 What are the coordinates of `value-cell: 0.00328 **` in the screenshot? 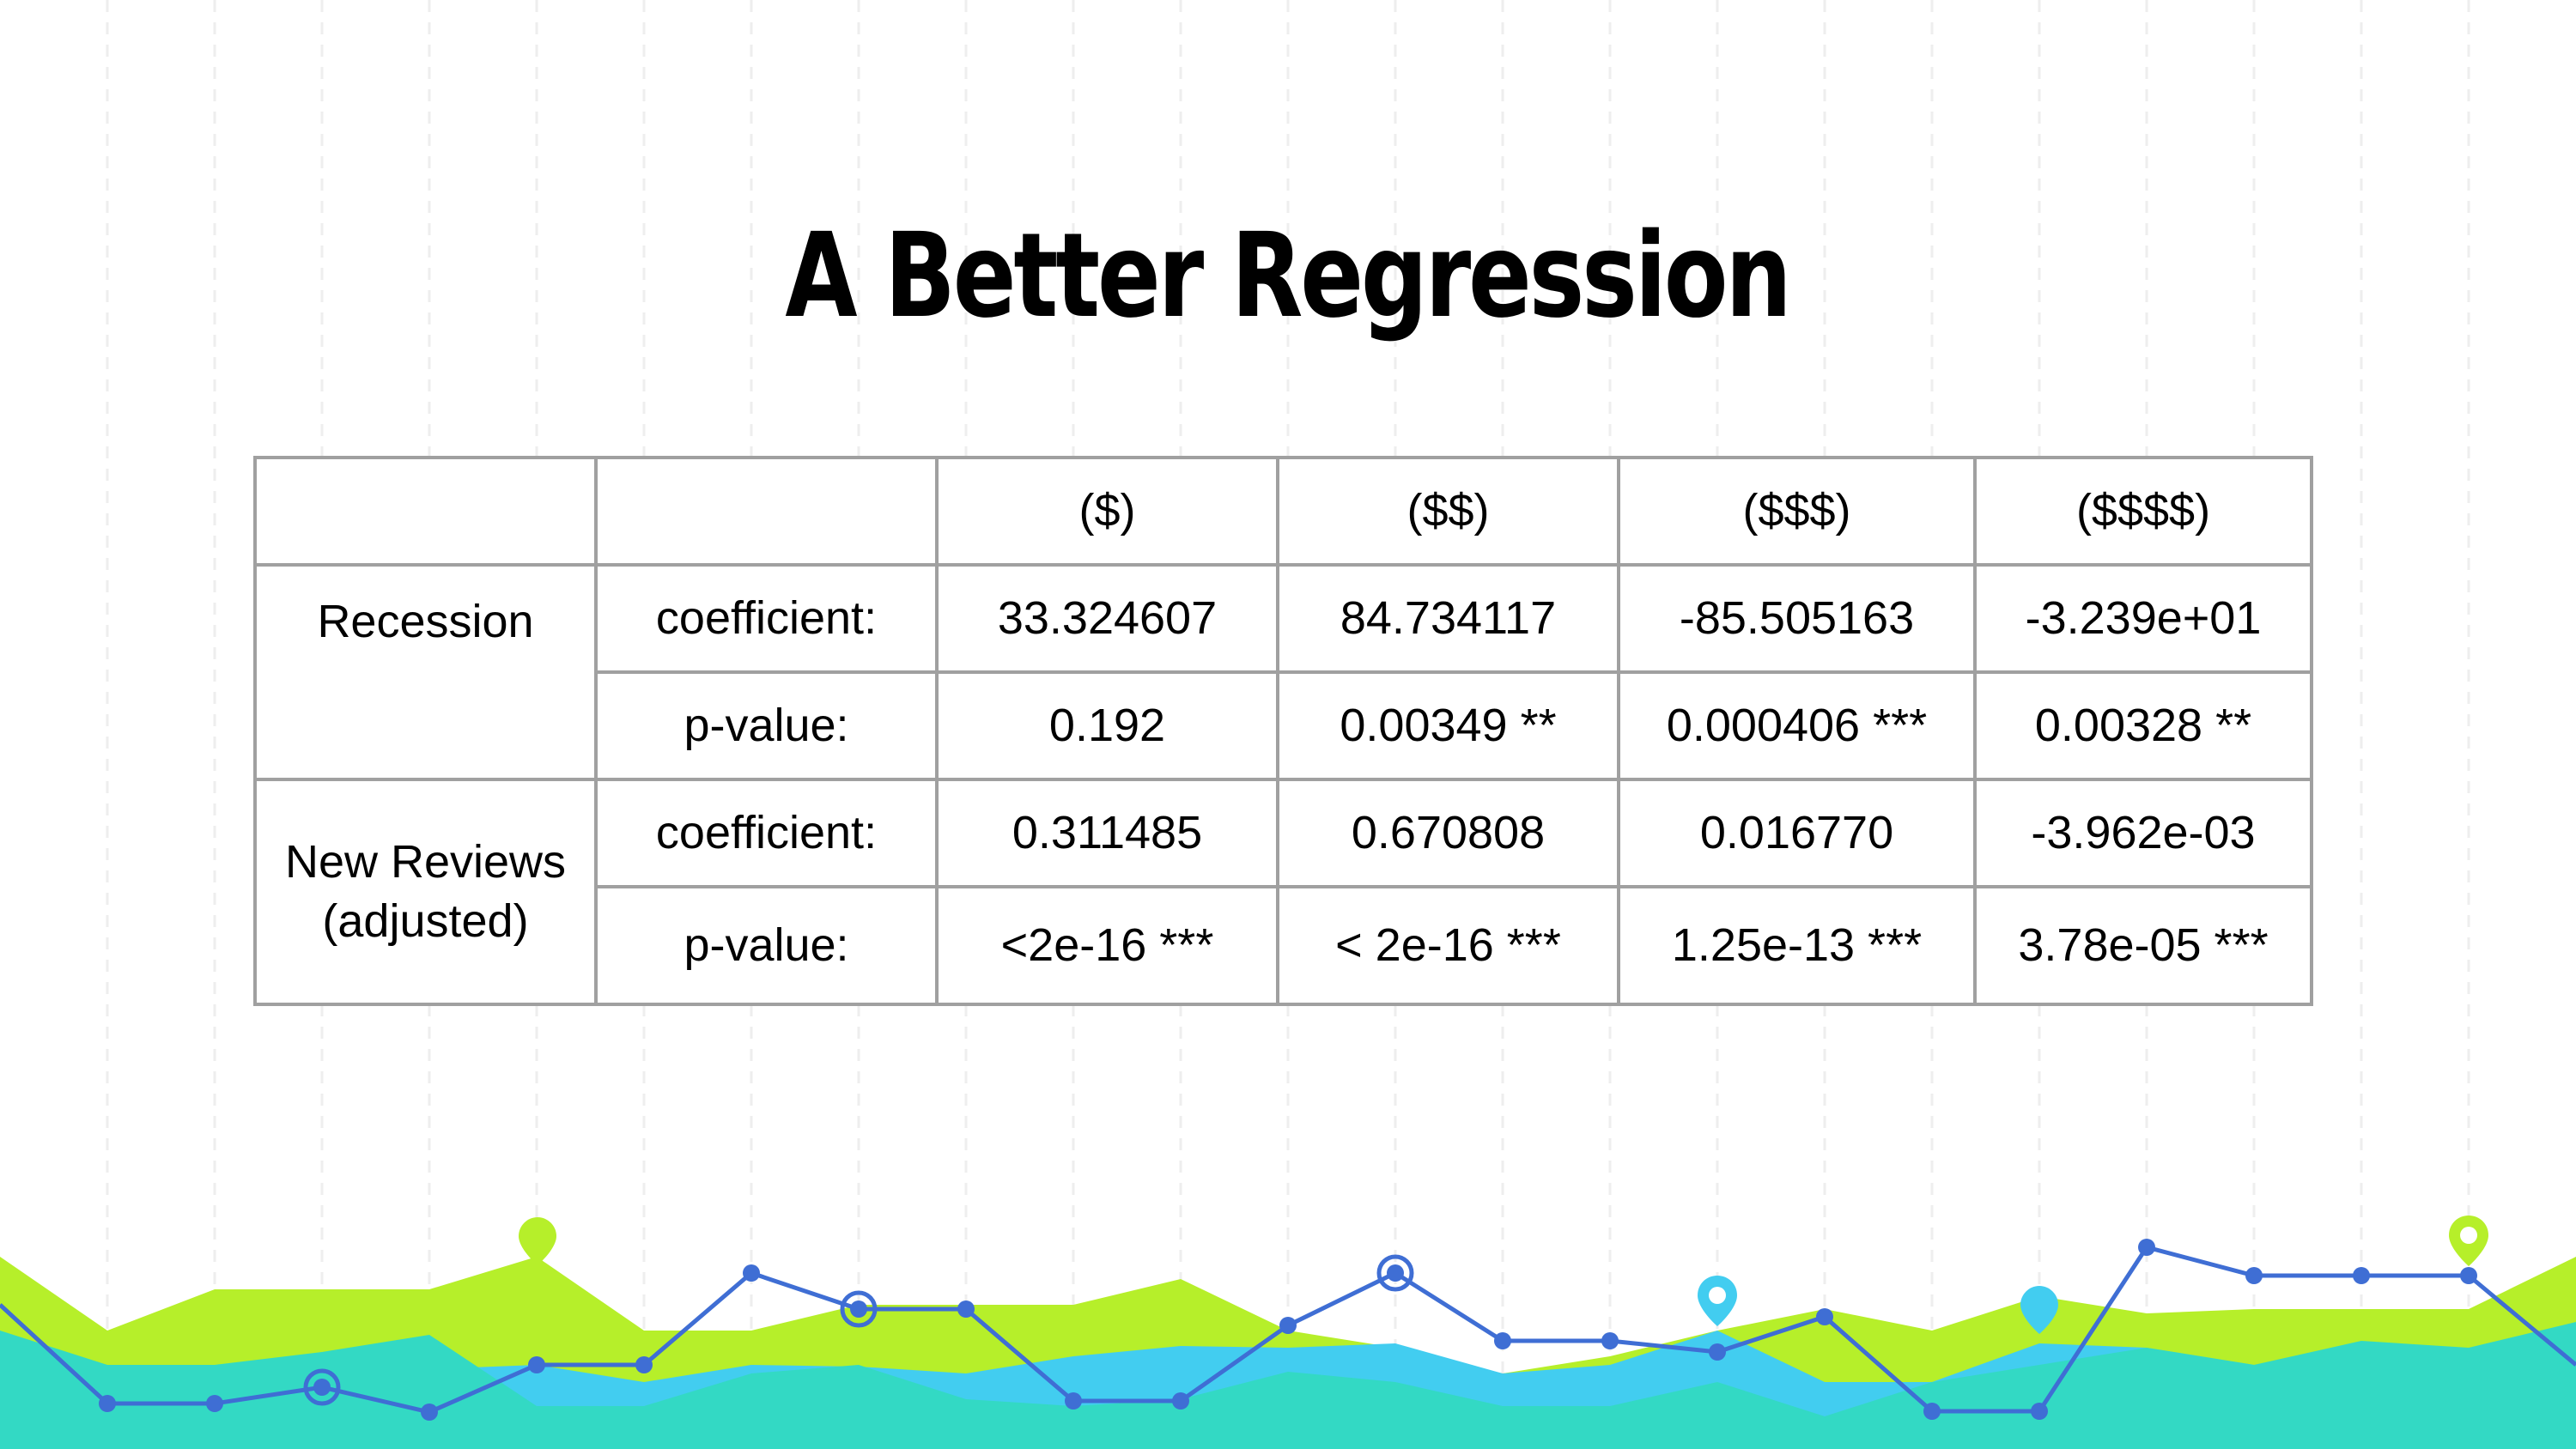 It's located at (2143, 725).